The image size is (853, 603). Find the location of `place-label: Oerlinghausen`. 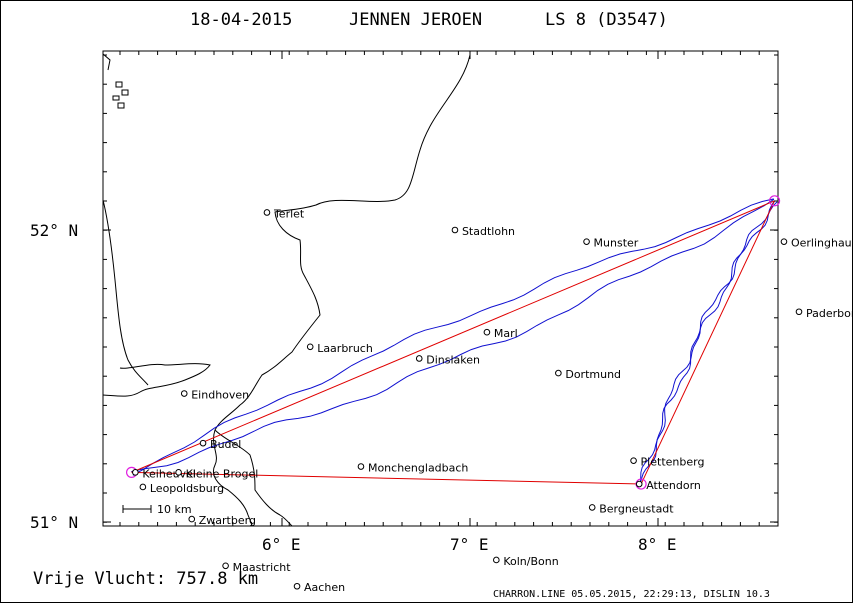

place-label: Oerlinghausen is located at coordinates (822, 243).